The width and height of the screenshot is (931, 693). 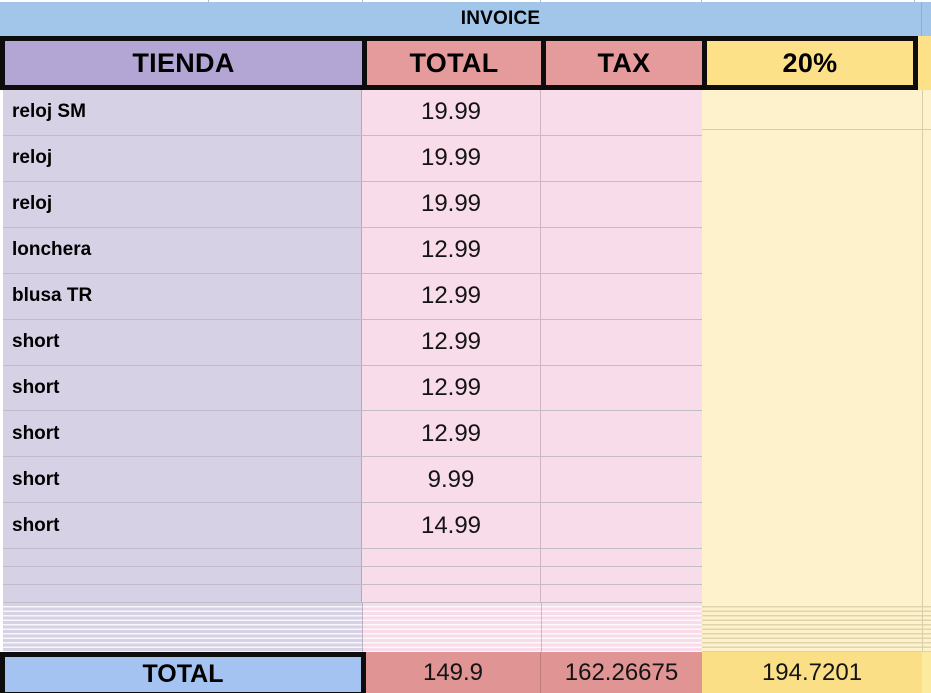 What do you see at coordinates (181, 627) in the screenshot?
I see `collapsed-rows-tienda` at bounding box center [181, 627].